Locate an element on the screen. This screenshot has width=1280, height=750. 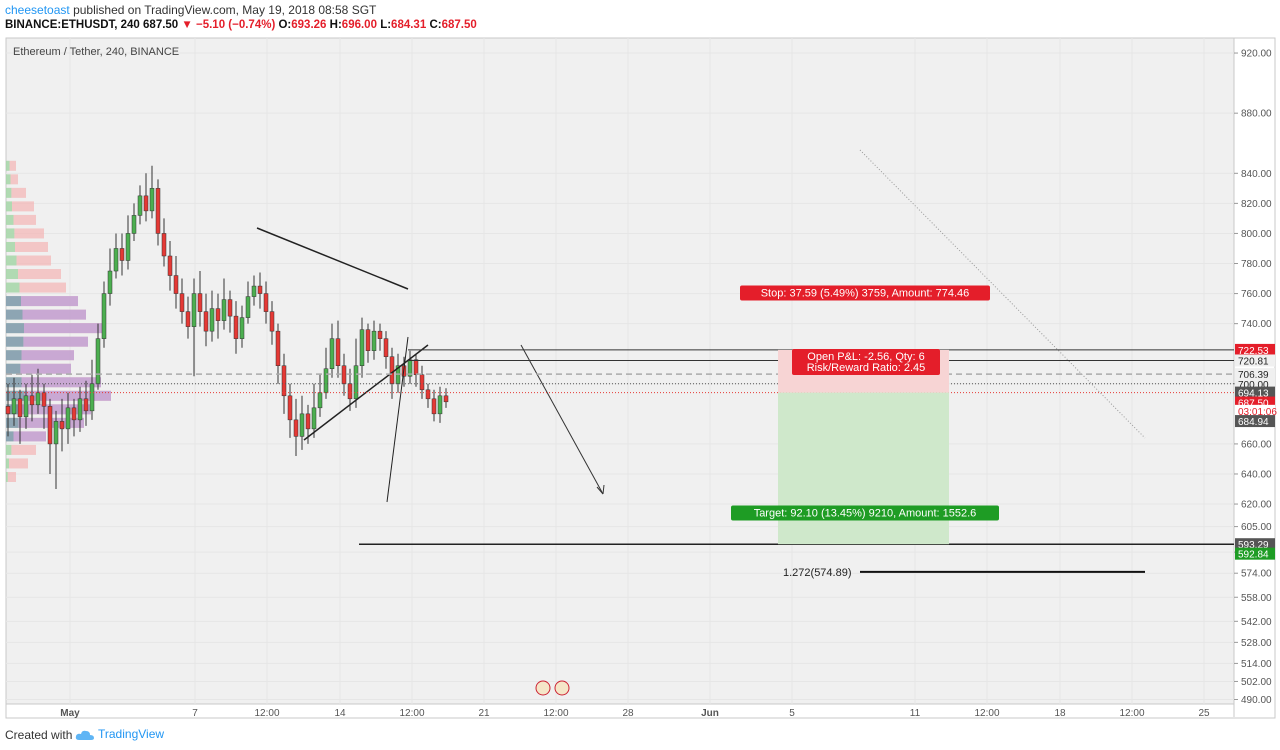
y-tick-label: 840.00 is located at coordinates (1256, 174).